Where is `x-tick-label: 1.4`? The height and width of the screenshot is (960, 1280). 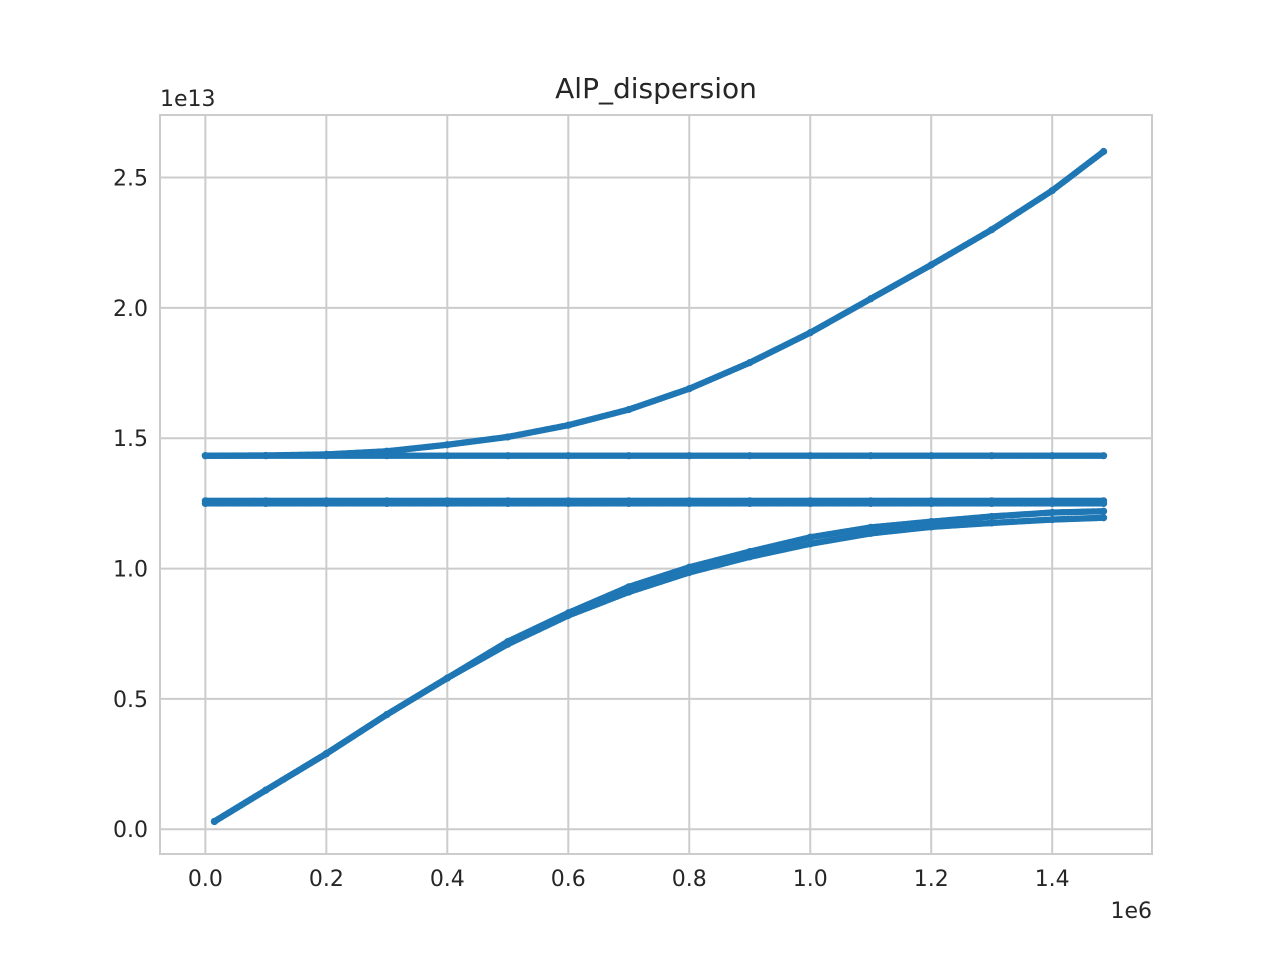
x-tick-label: 1.4 is located at coordinates (1052, 879).